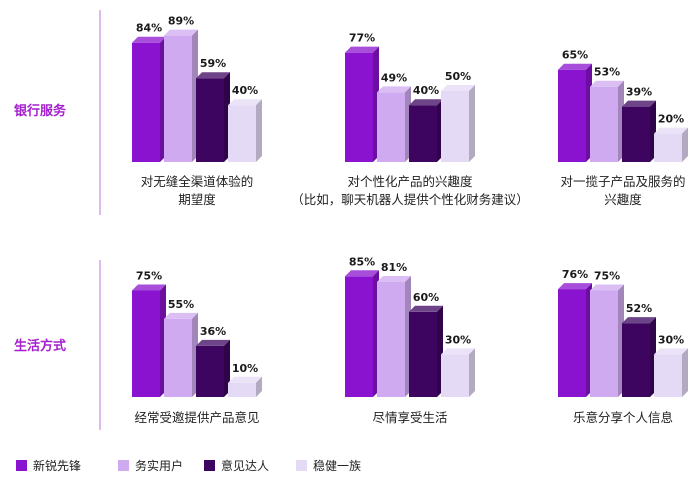 The height and width of the screenshot is (491, 699). What do you see at coordinates (394, 267) in the screenshot?
I see `value-label: 81%` at bounding box center [394, 267].